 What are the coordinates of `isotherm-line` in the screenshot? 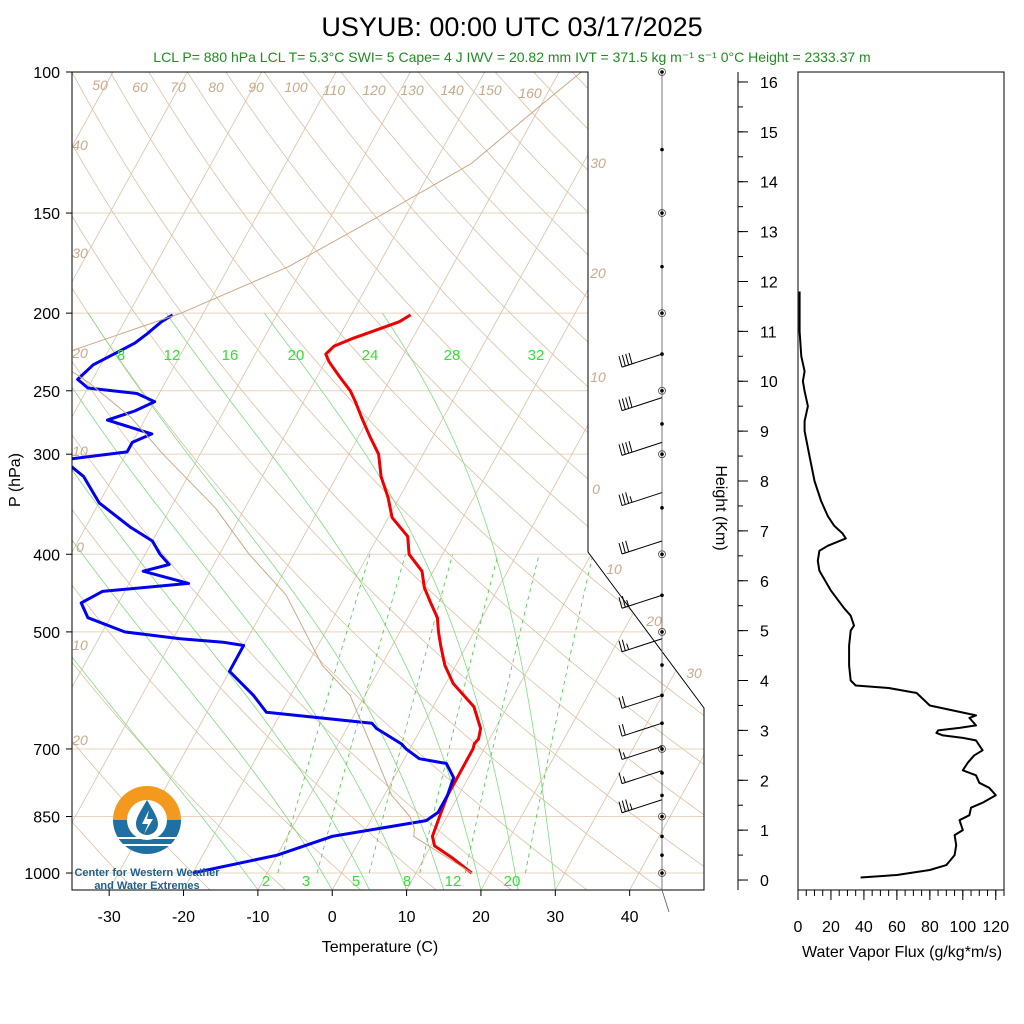 It's located at (130, 481).